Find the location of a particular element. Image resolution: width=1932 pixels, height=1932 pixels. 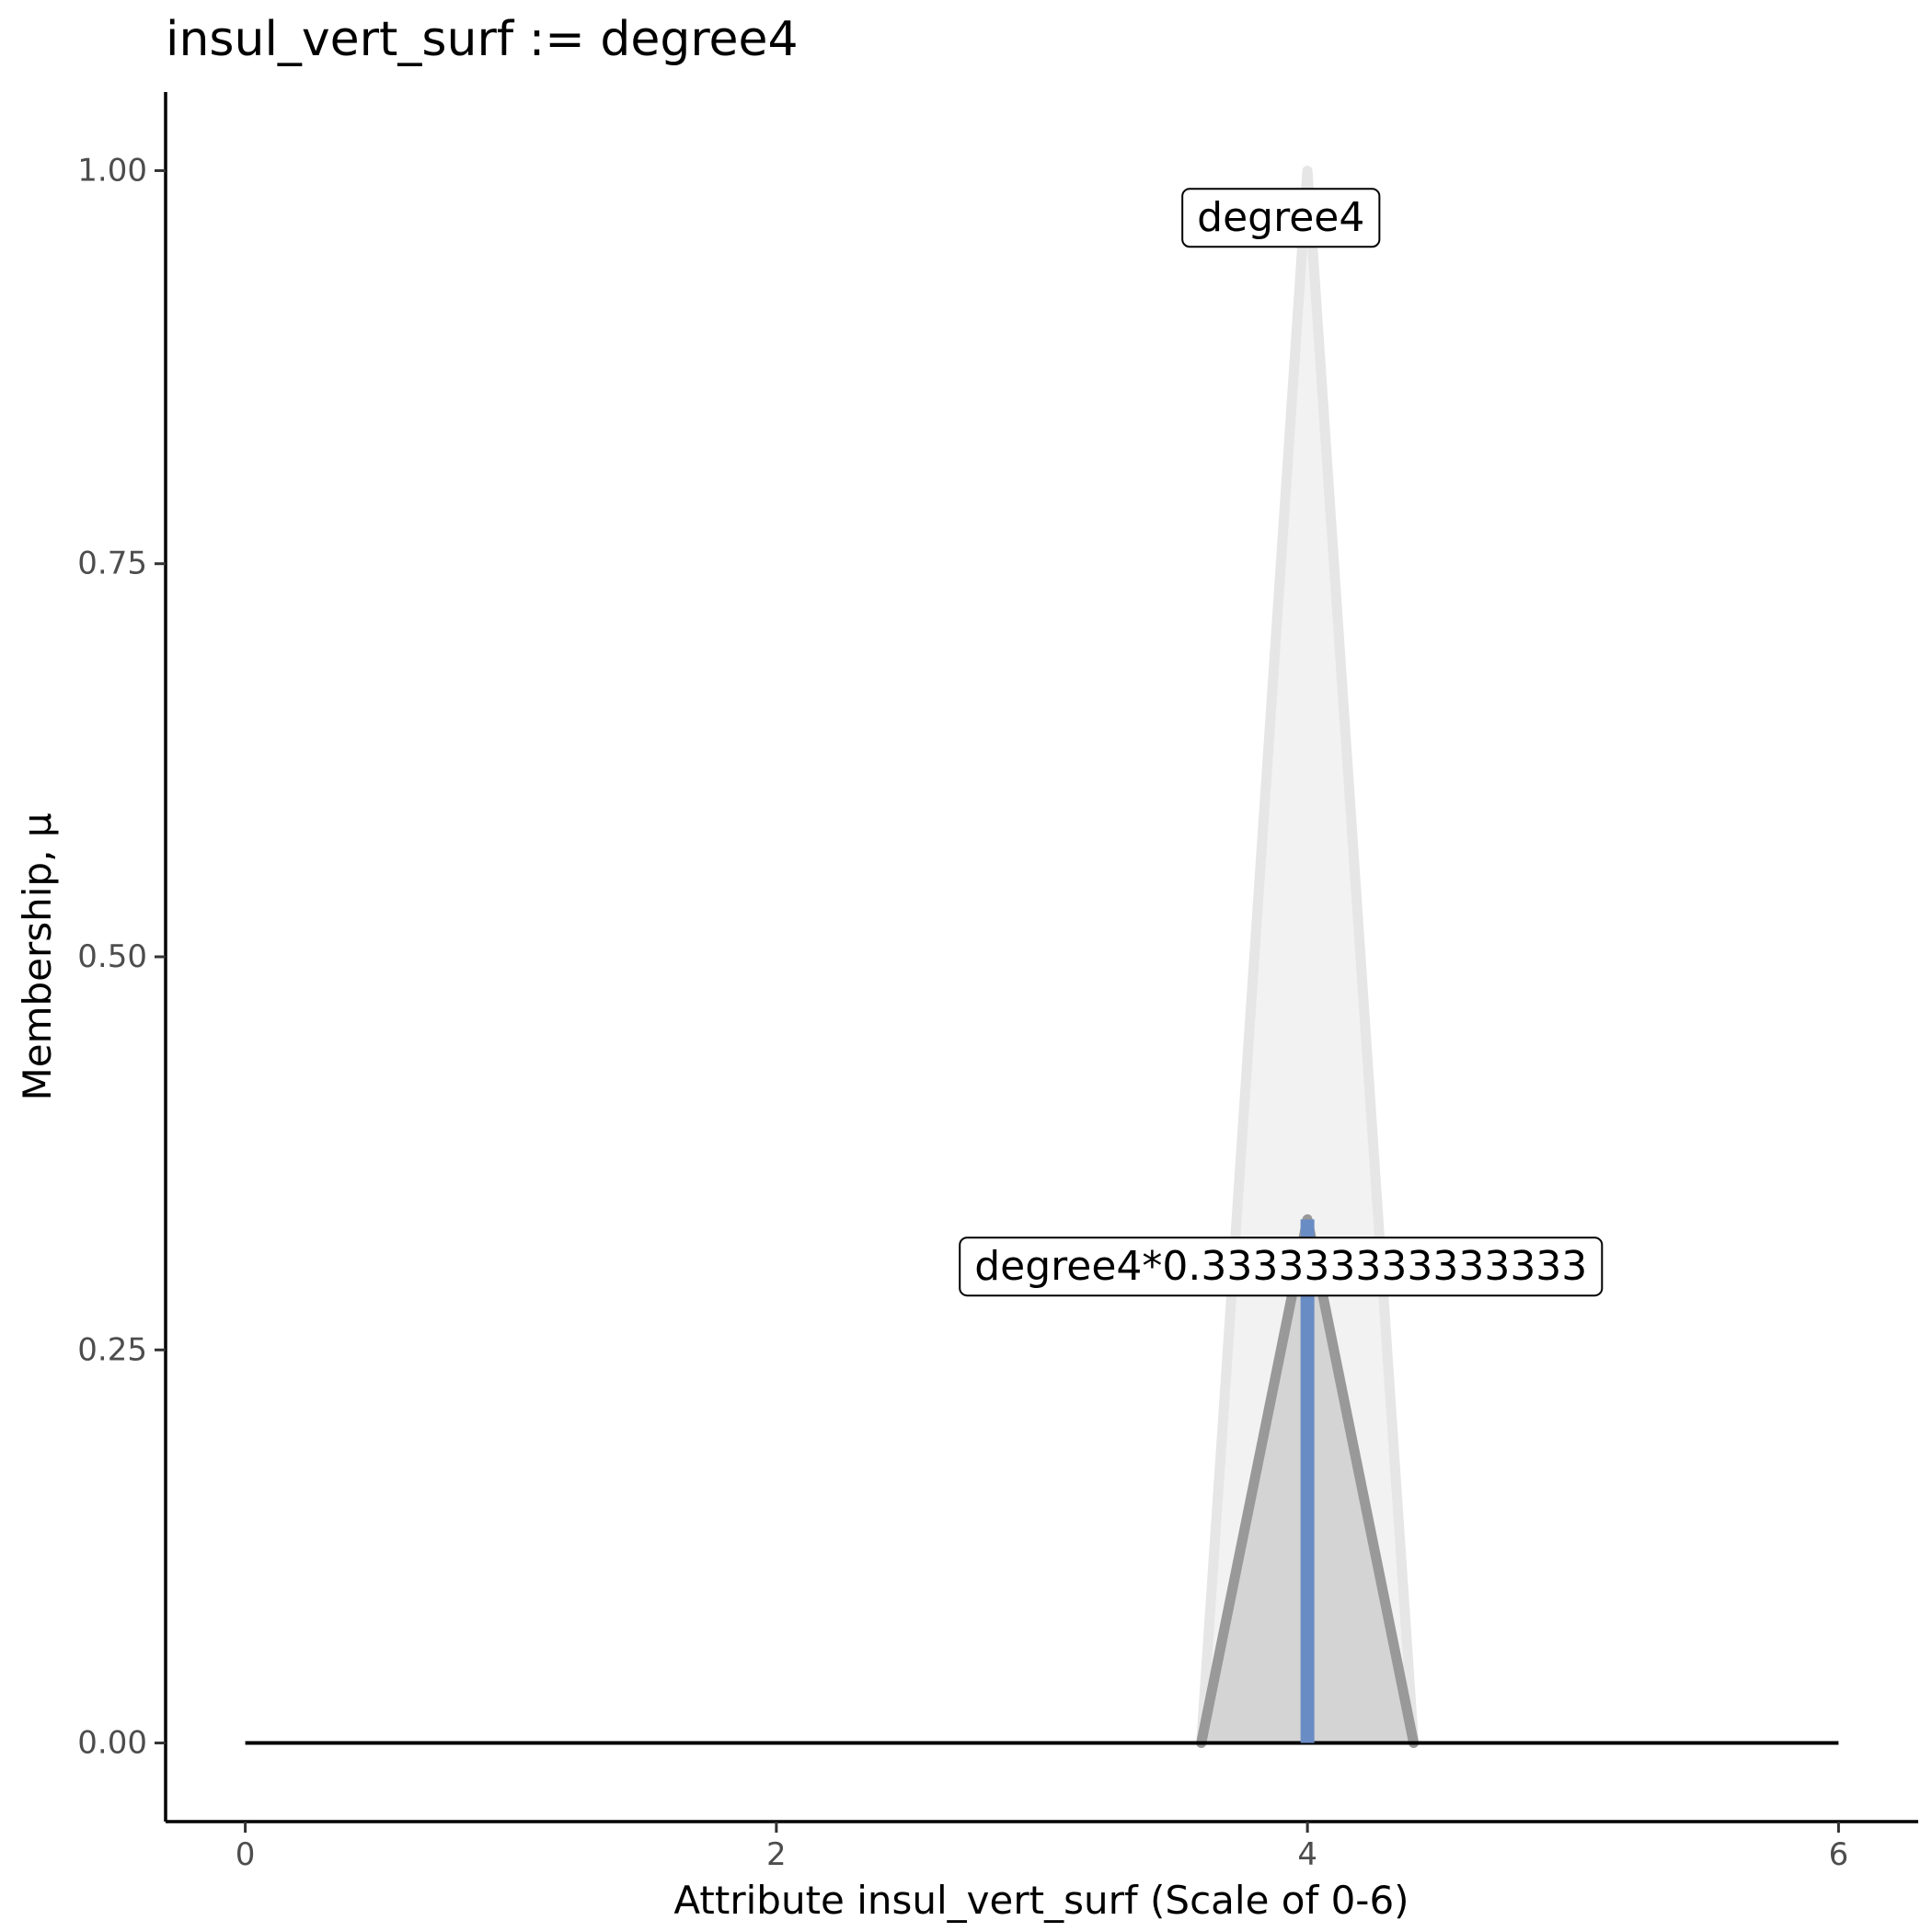

series-label-1: degree4 is located at coordinates (1280, 217).